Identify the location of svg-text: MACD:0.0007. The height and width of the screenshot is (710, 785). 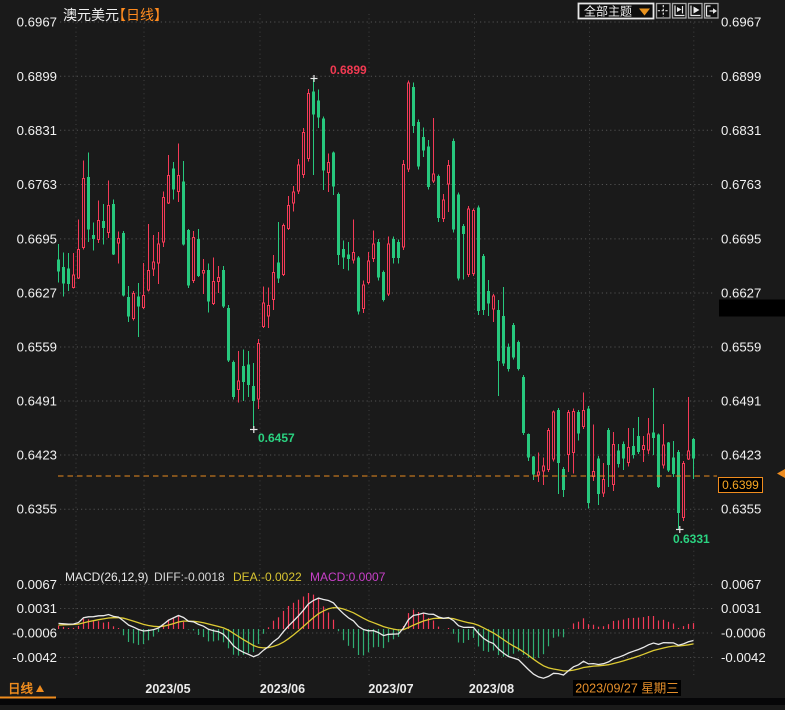
(348, 577).